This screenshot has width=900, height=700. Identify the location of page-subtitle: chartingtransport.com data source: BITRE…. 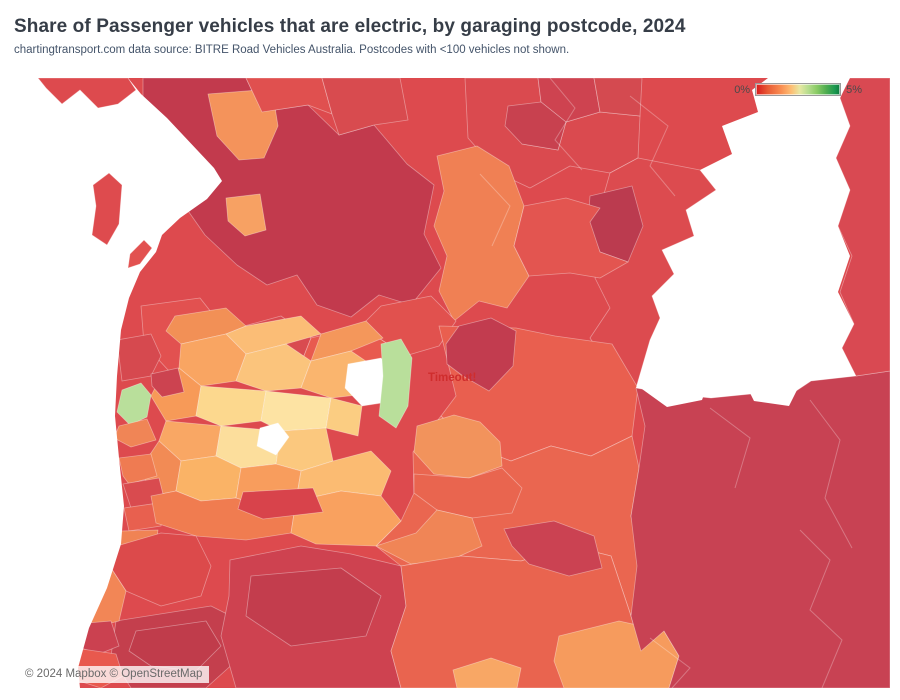
(292, 50).